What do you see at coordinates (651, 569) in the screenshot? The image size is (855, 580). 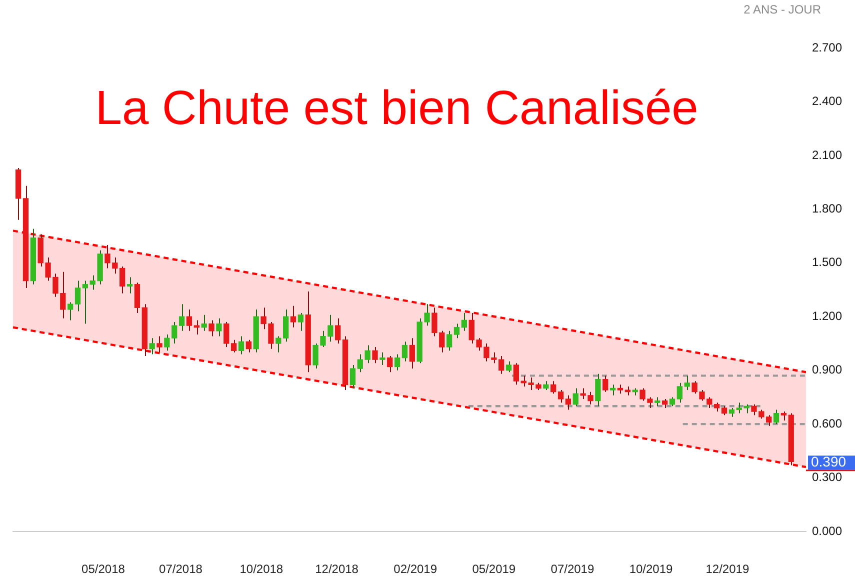 I see `x-tick-label: 10/2019` at bounding box center [651, 569].